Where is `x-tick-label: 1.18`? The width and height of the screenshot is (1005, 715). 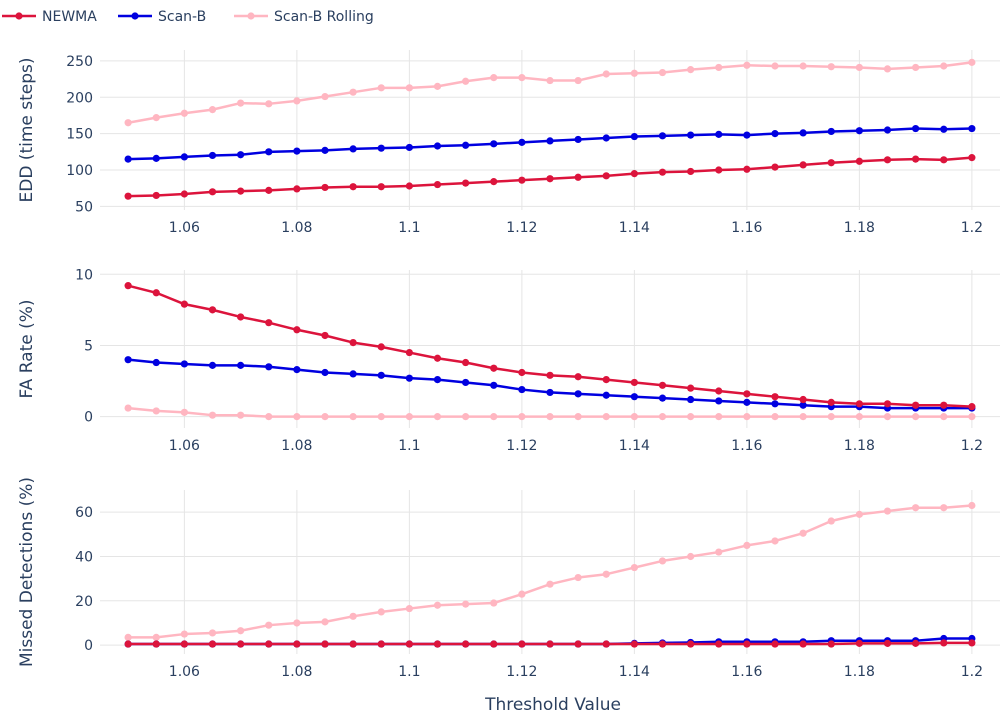 x-tick-label: 1.18 is located at coordinates (859, 228).